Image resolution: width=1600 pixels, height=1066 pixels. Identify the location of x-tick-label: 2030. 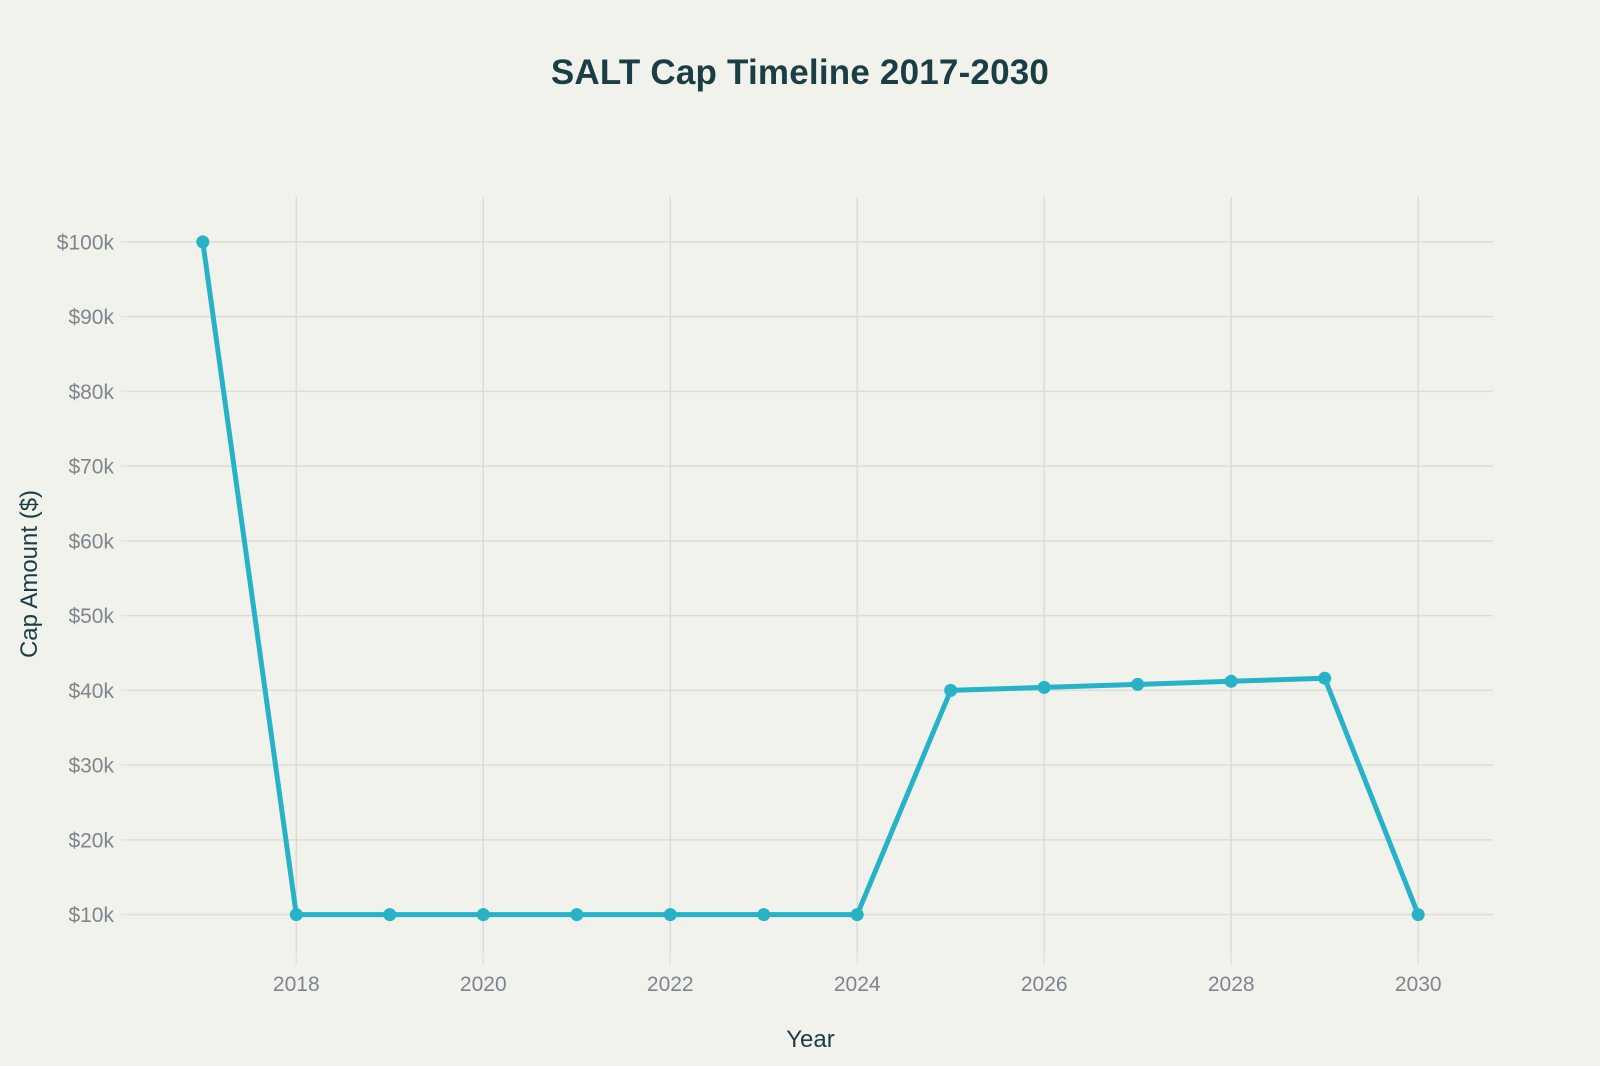
(1418, 984).